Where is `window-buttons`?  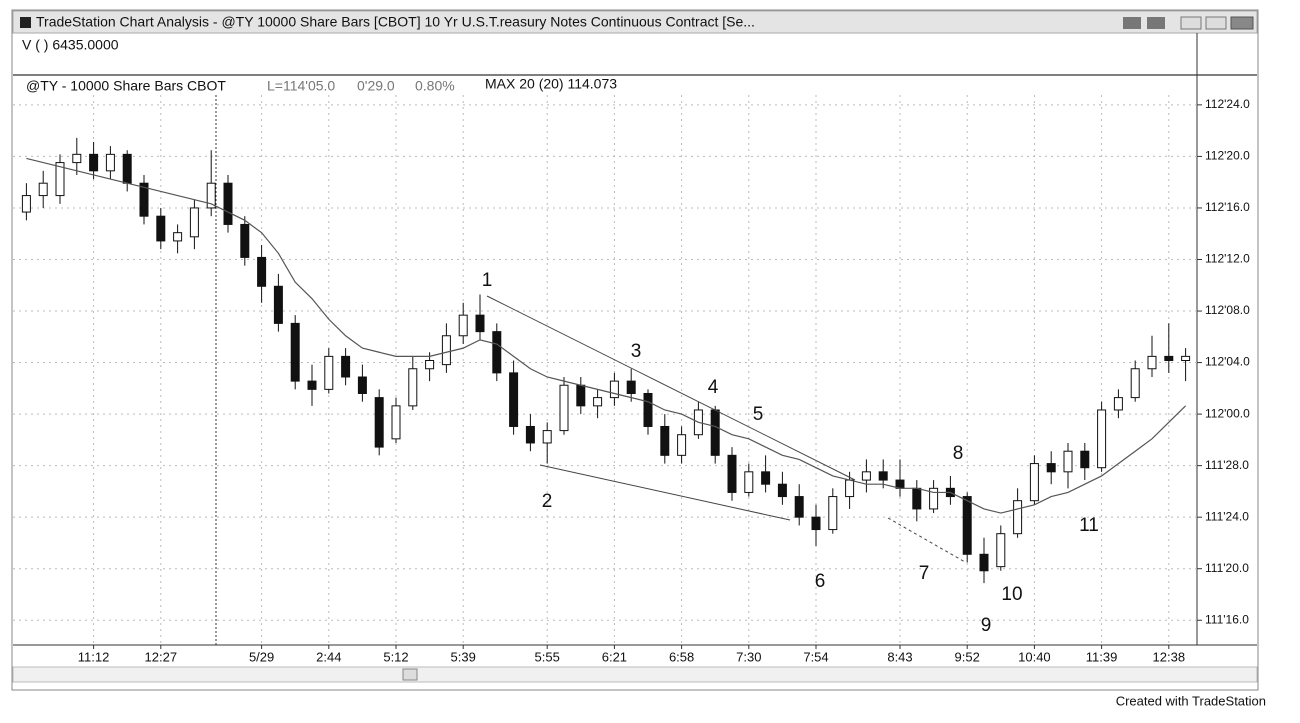
window-buttons is located at coordinates (1188, 23).